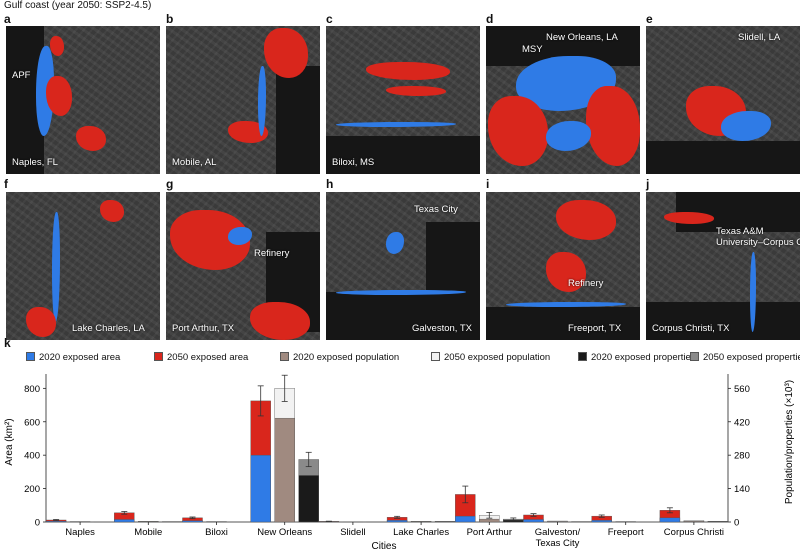  What do you see at coordinates (170, 184) in the screenshot?
I see `panel-letter-g: g` at bounding box center [170, 184].